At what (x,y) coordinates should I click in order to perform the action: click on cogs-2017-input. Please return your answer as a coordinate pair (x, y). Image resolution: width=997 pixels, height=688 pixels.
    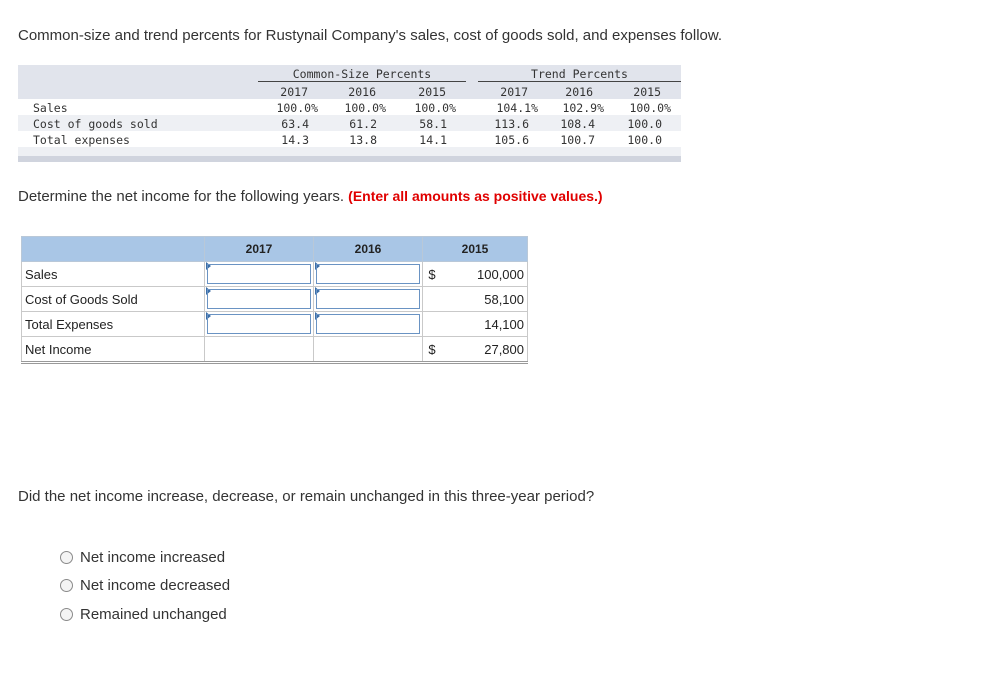
    Looking at the image, I should click on (259, 299).